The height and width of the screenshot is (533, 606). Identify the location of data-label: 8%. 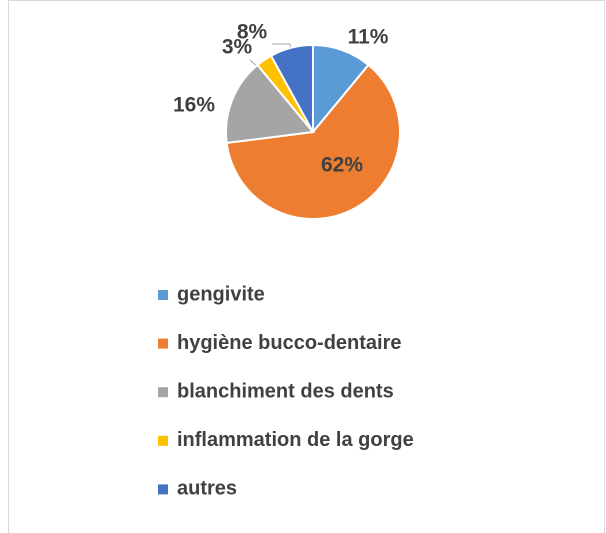
(252, 32).